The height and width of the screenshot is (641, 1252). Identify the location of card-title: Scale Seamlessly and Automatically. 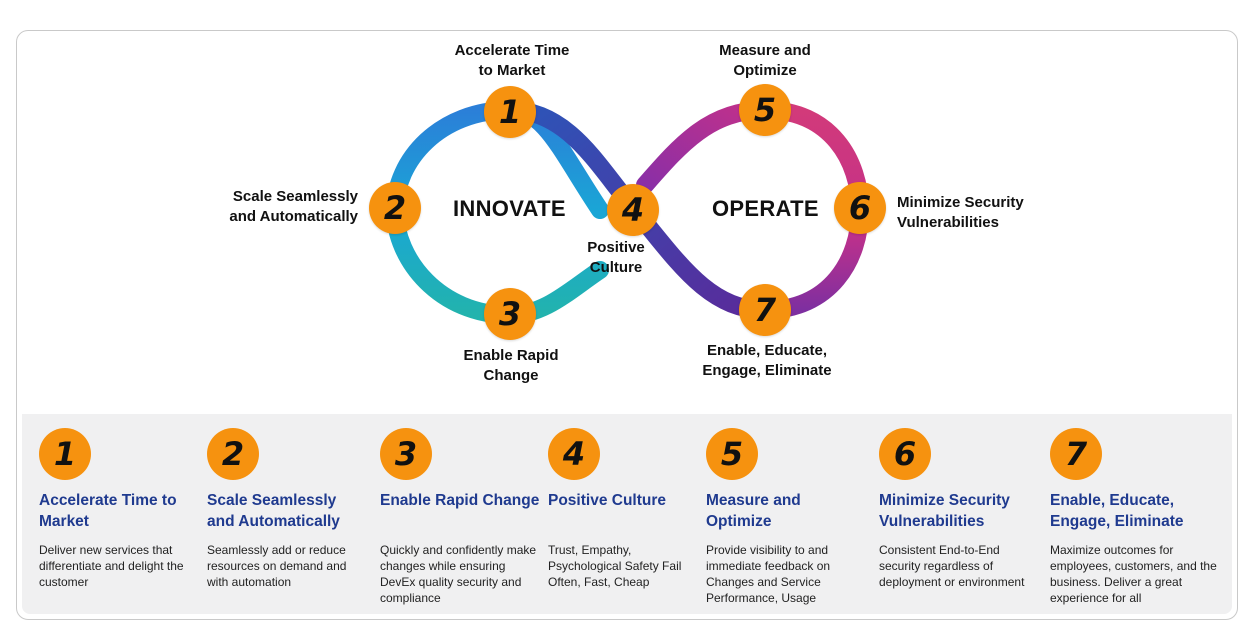
(273, 511).